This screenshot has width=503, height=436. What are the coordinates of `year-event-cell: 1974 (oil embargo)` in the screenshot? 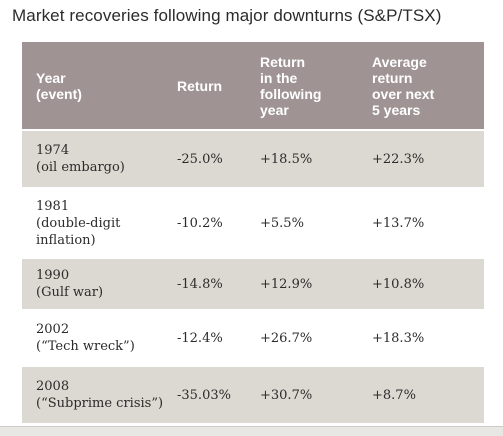 It's located at (80, 159).